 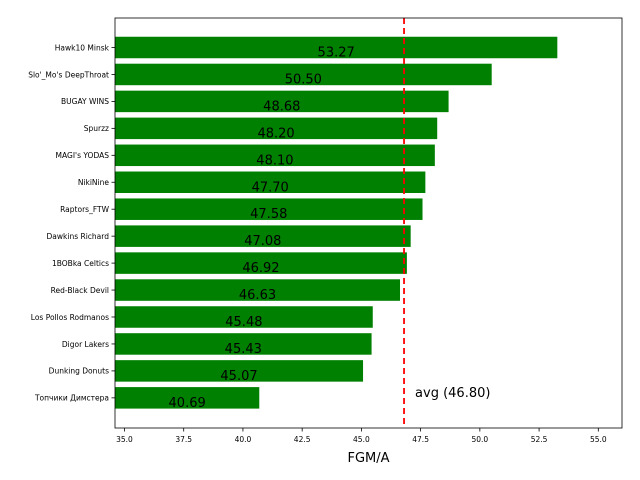 I want to click on bar-value-label: 48.10, so click(x=274, y=160).